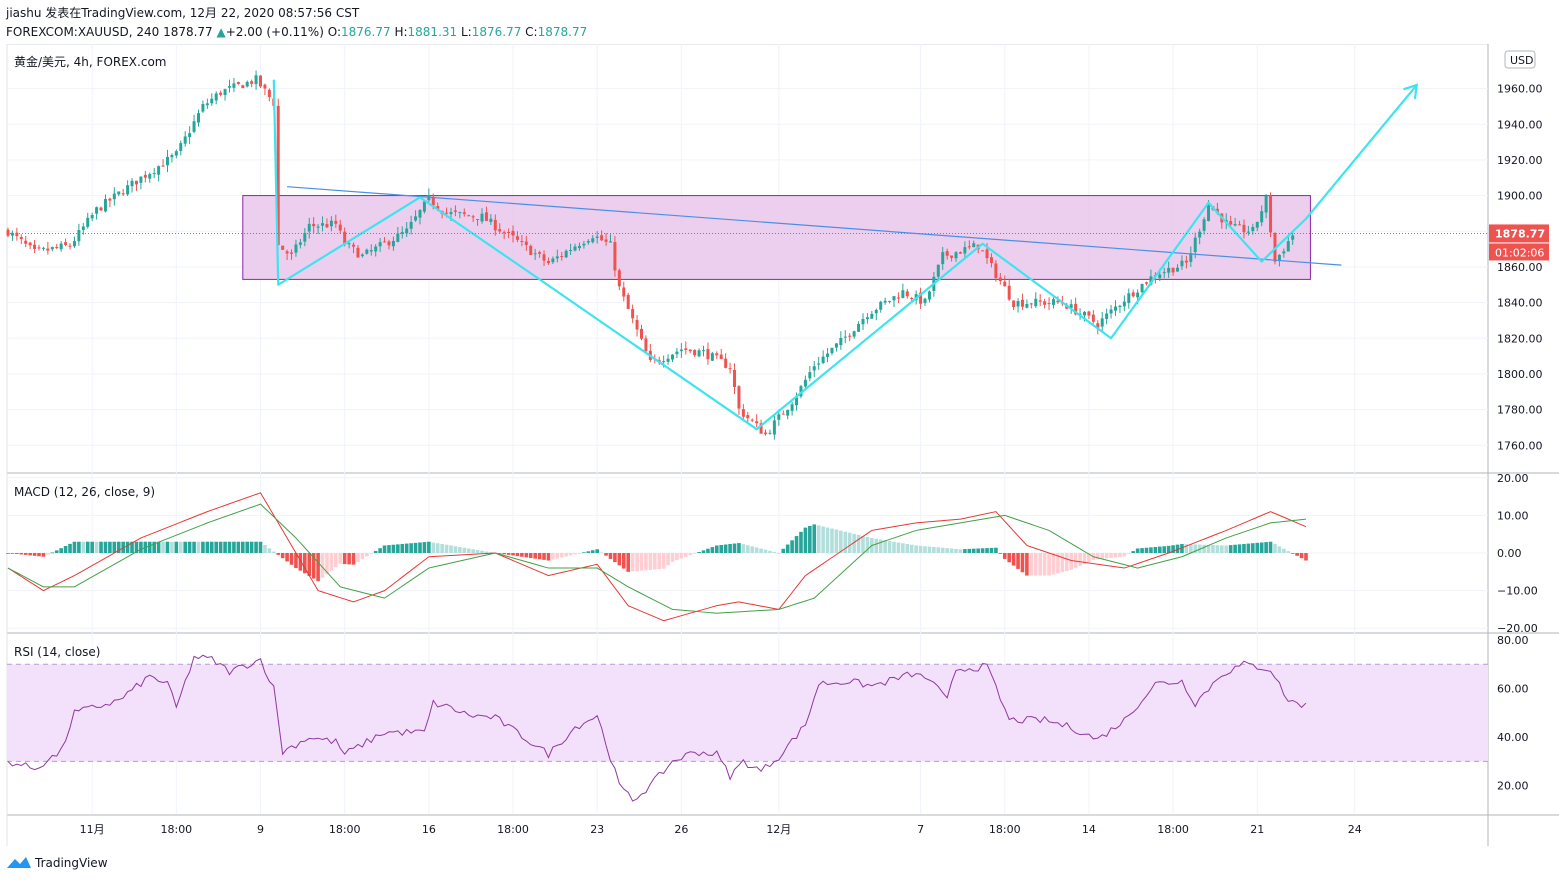 This screenshot has width=1559, height=883. Describe the element at coordinates (1520, 160) in the screenshot. I see `price-tick-label: 1920.00` at that location.